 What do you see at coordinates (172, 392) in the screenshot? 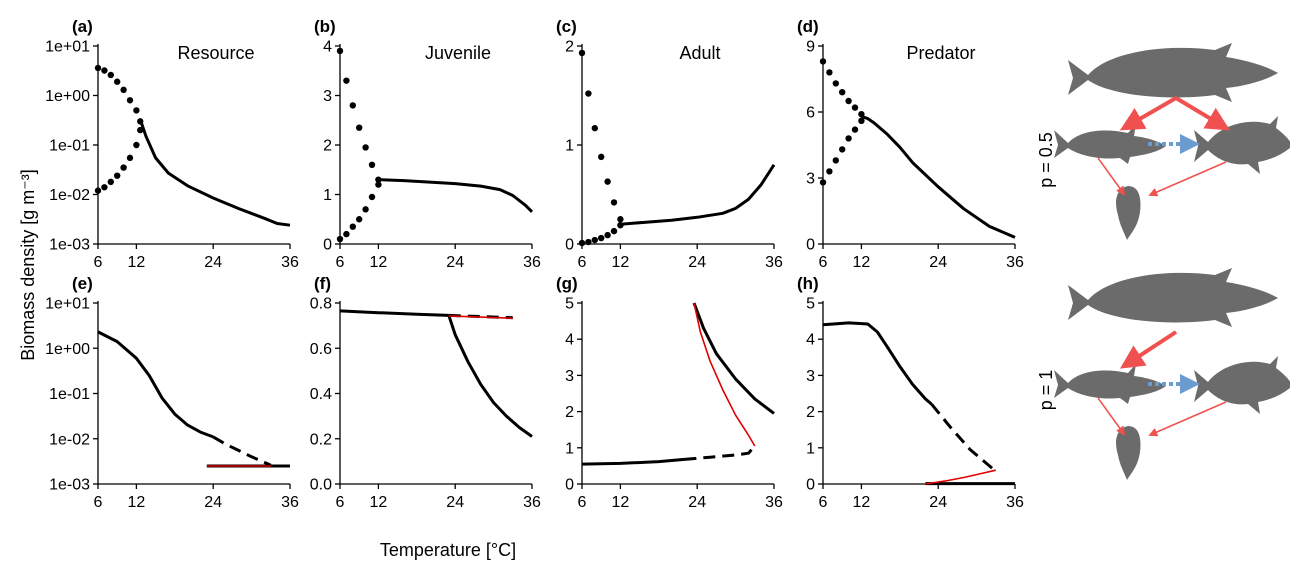
I see `panel-e: 1e-03 1e-02 1e-01 1e+00 1e+01 6 12 24 36 (e)` at bounding box center [172, 392].